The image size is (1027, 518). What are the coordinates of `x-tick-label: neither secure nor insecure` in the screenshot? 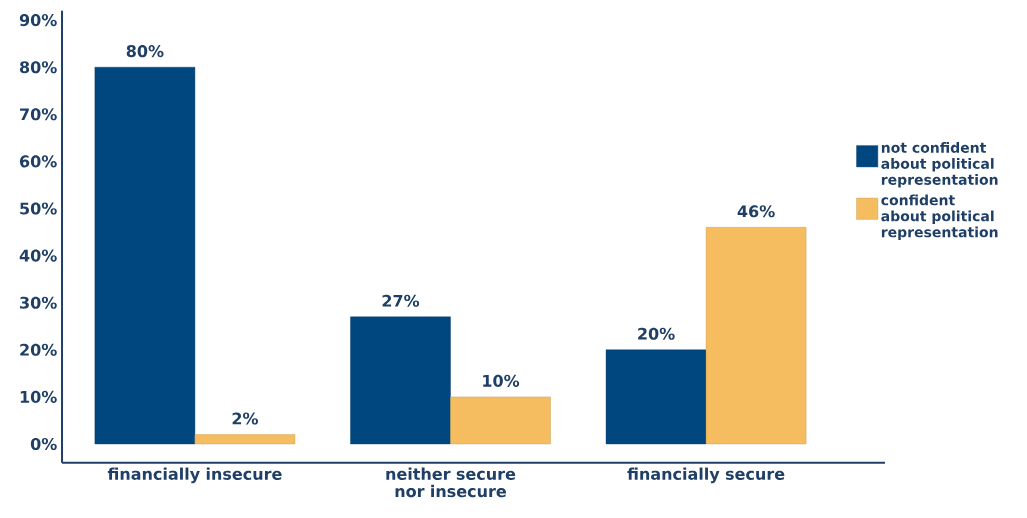 It's located at (451, 482).